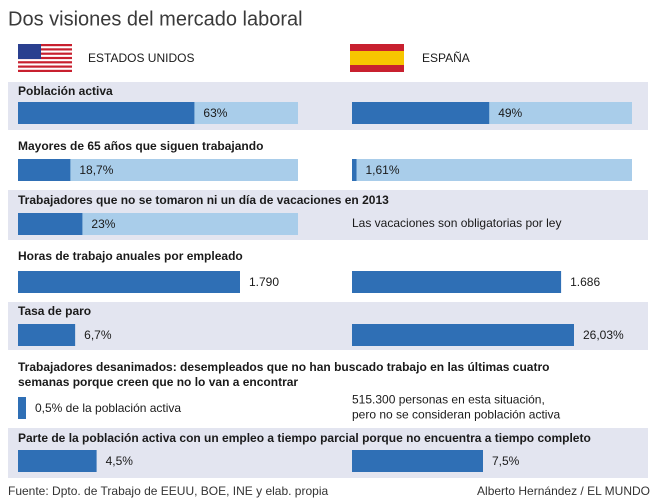 This screenshot has height=502, width=657. What do you see at coordinates (456, 223) in the screenshot?
I see `note: Las vacaciones son obligatorias por ley` at bounding box center [456, 223].